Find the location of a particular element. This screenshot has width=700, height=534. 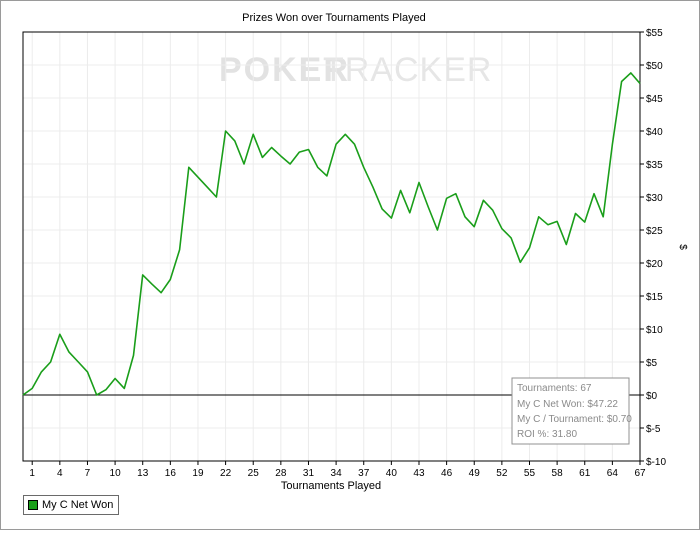

x-tick-label: 25 is located at coordinates (254, 473).